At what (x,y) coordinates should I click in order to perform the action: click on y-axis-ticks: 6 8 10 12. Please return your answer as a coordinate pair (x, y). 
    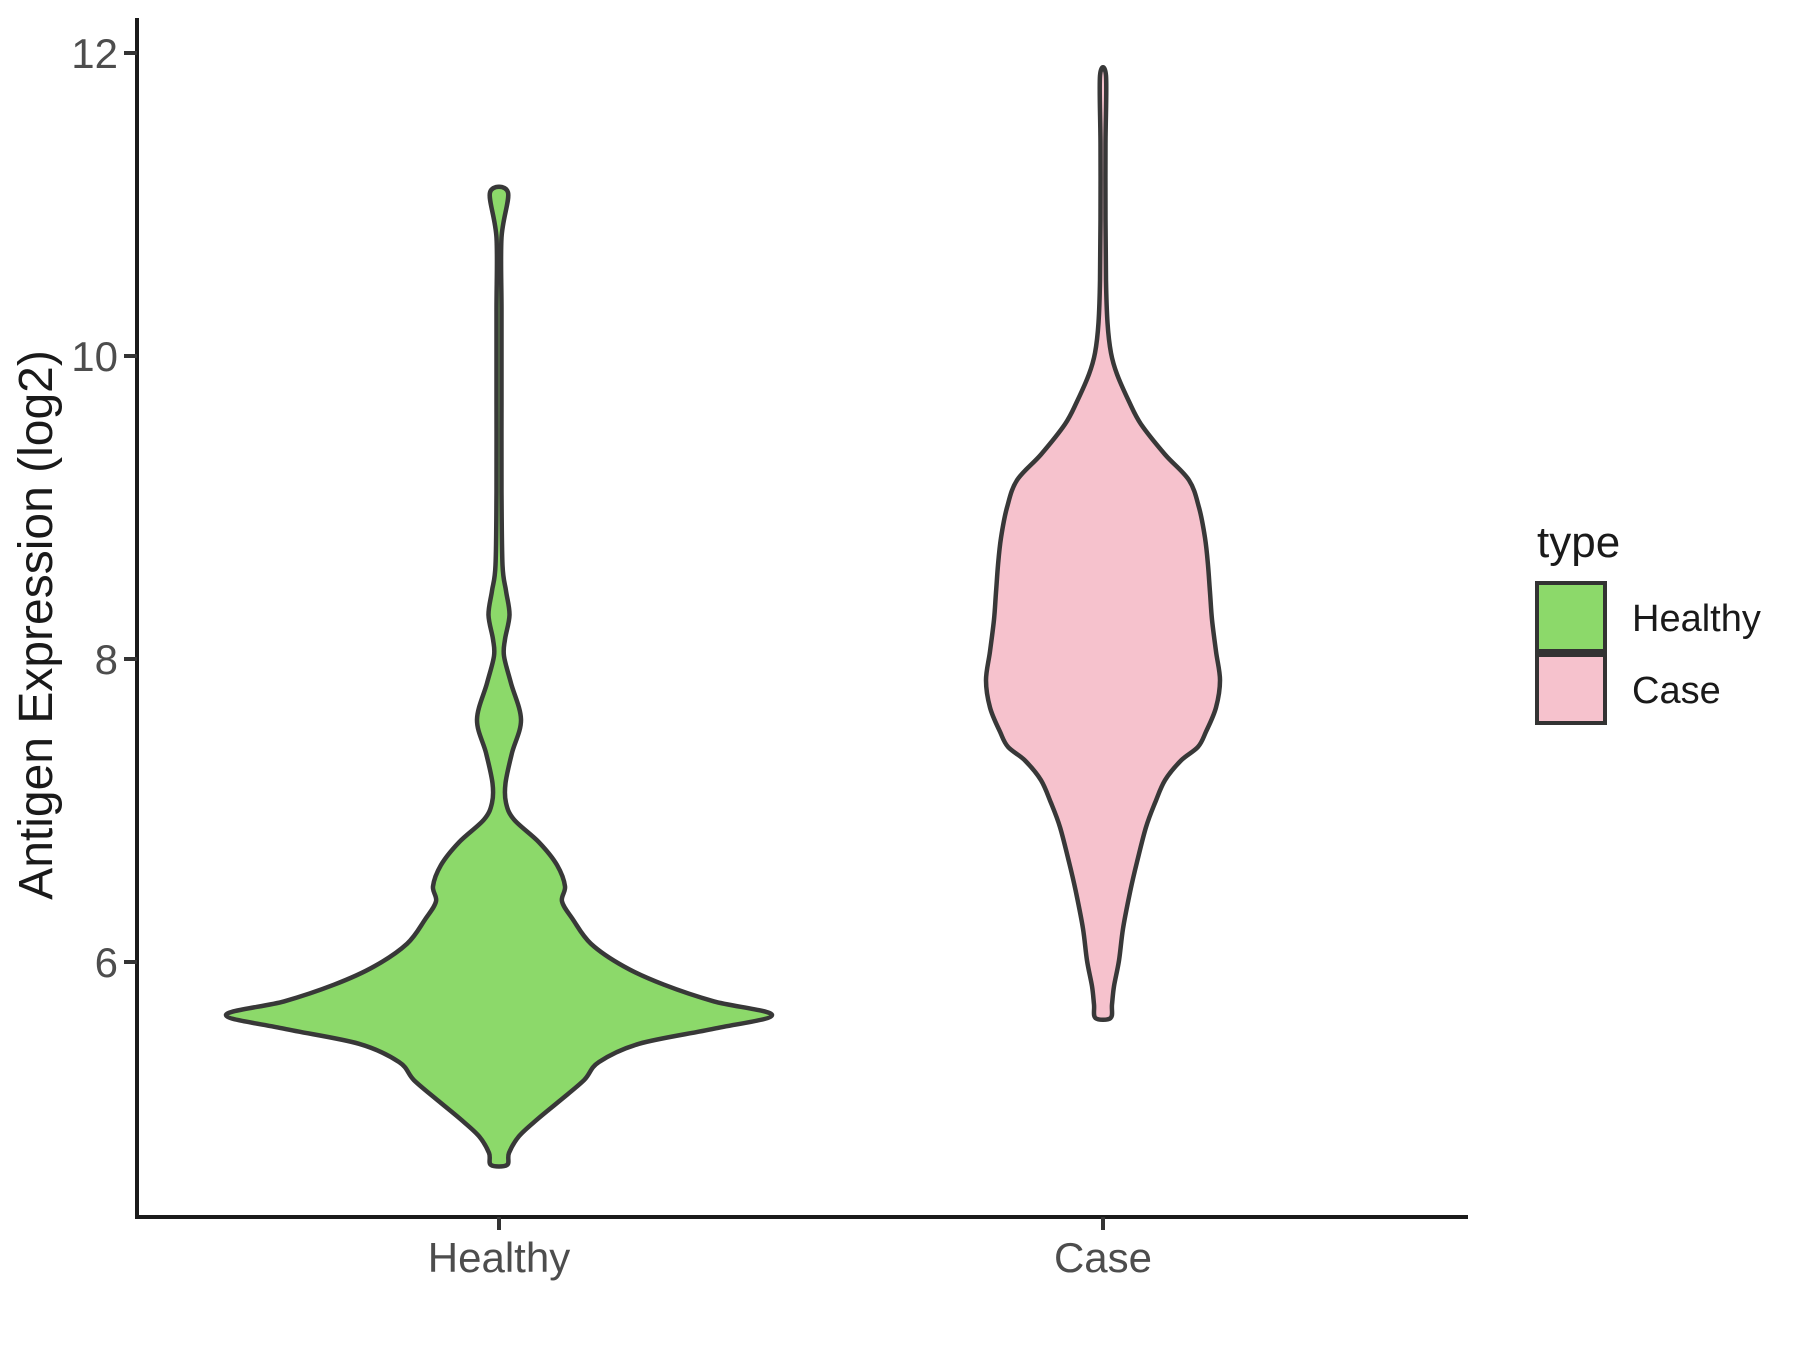
    Looking at the image, I should click on (104, 508).